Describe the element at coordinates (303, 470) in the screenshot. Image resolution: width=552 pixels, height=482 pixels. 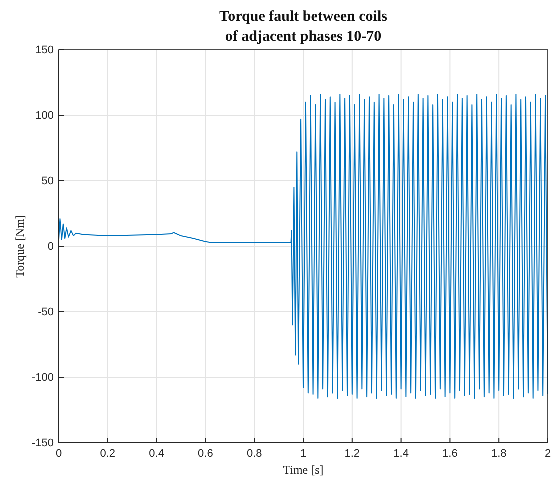
I see `x-axis-title: Time [s]` at that location.